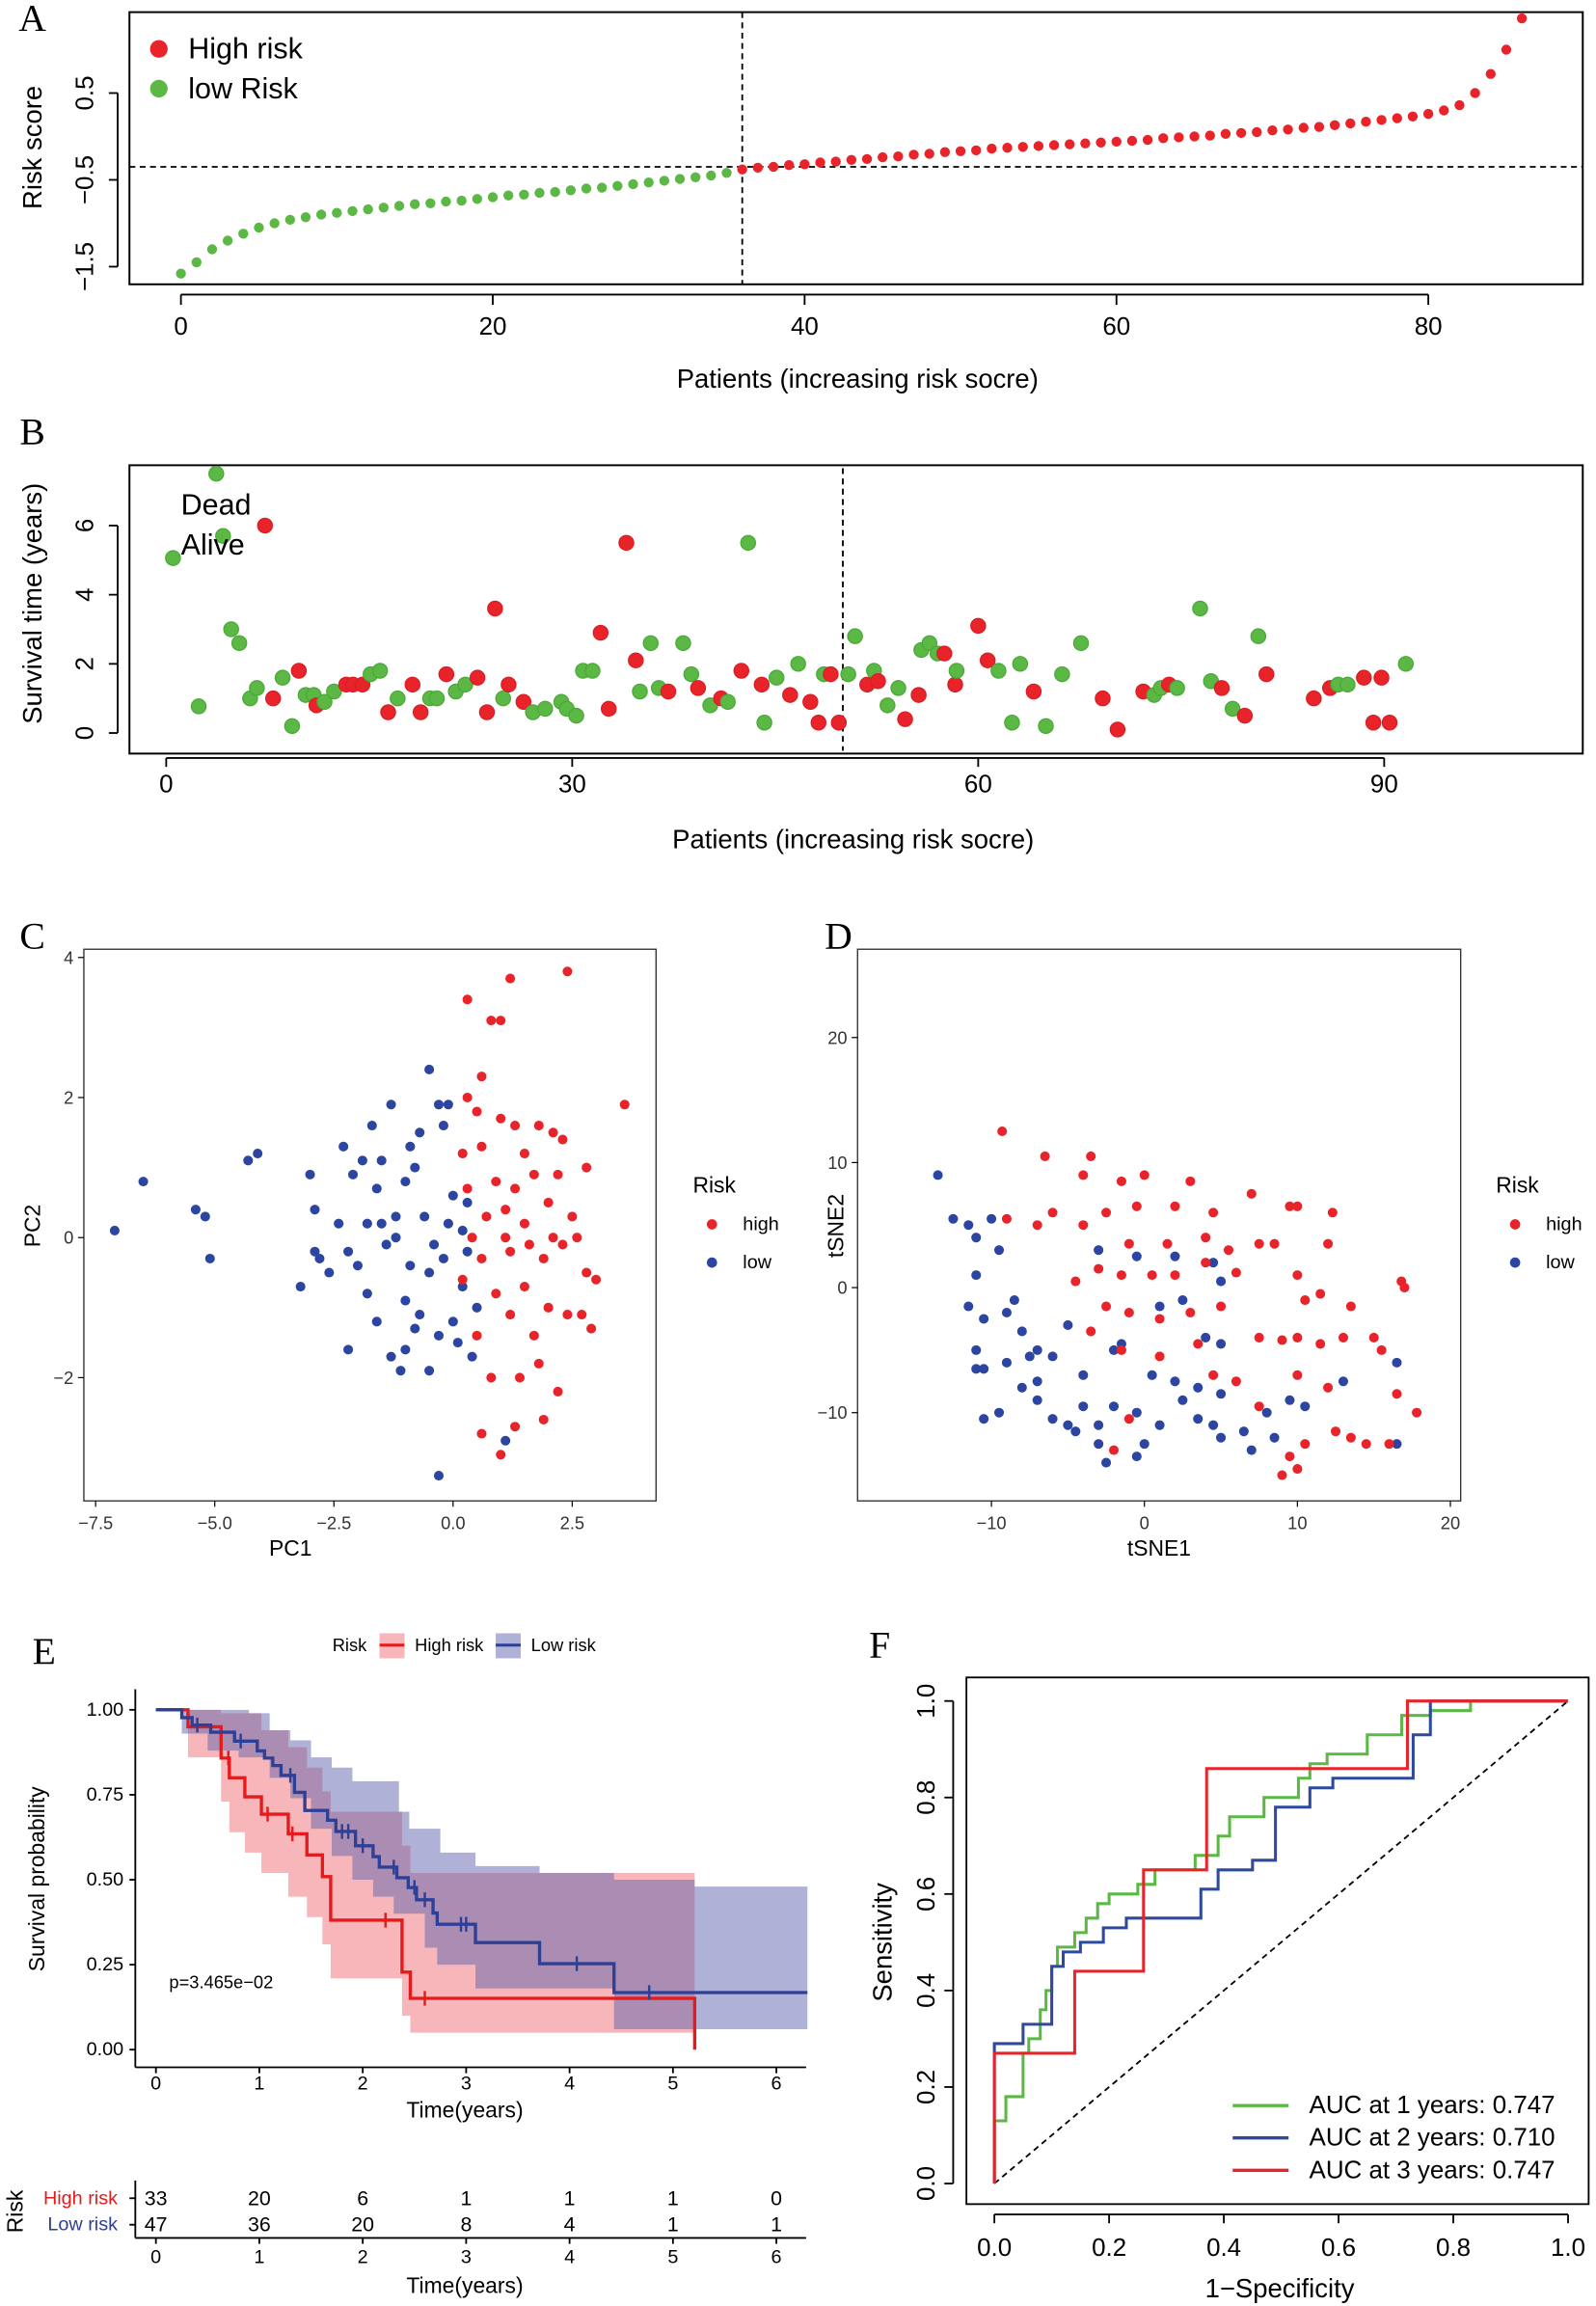  I want to click on x-tick-label: −7.5, so click(96, 1523).